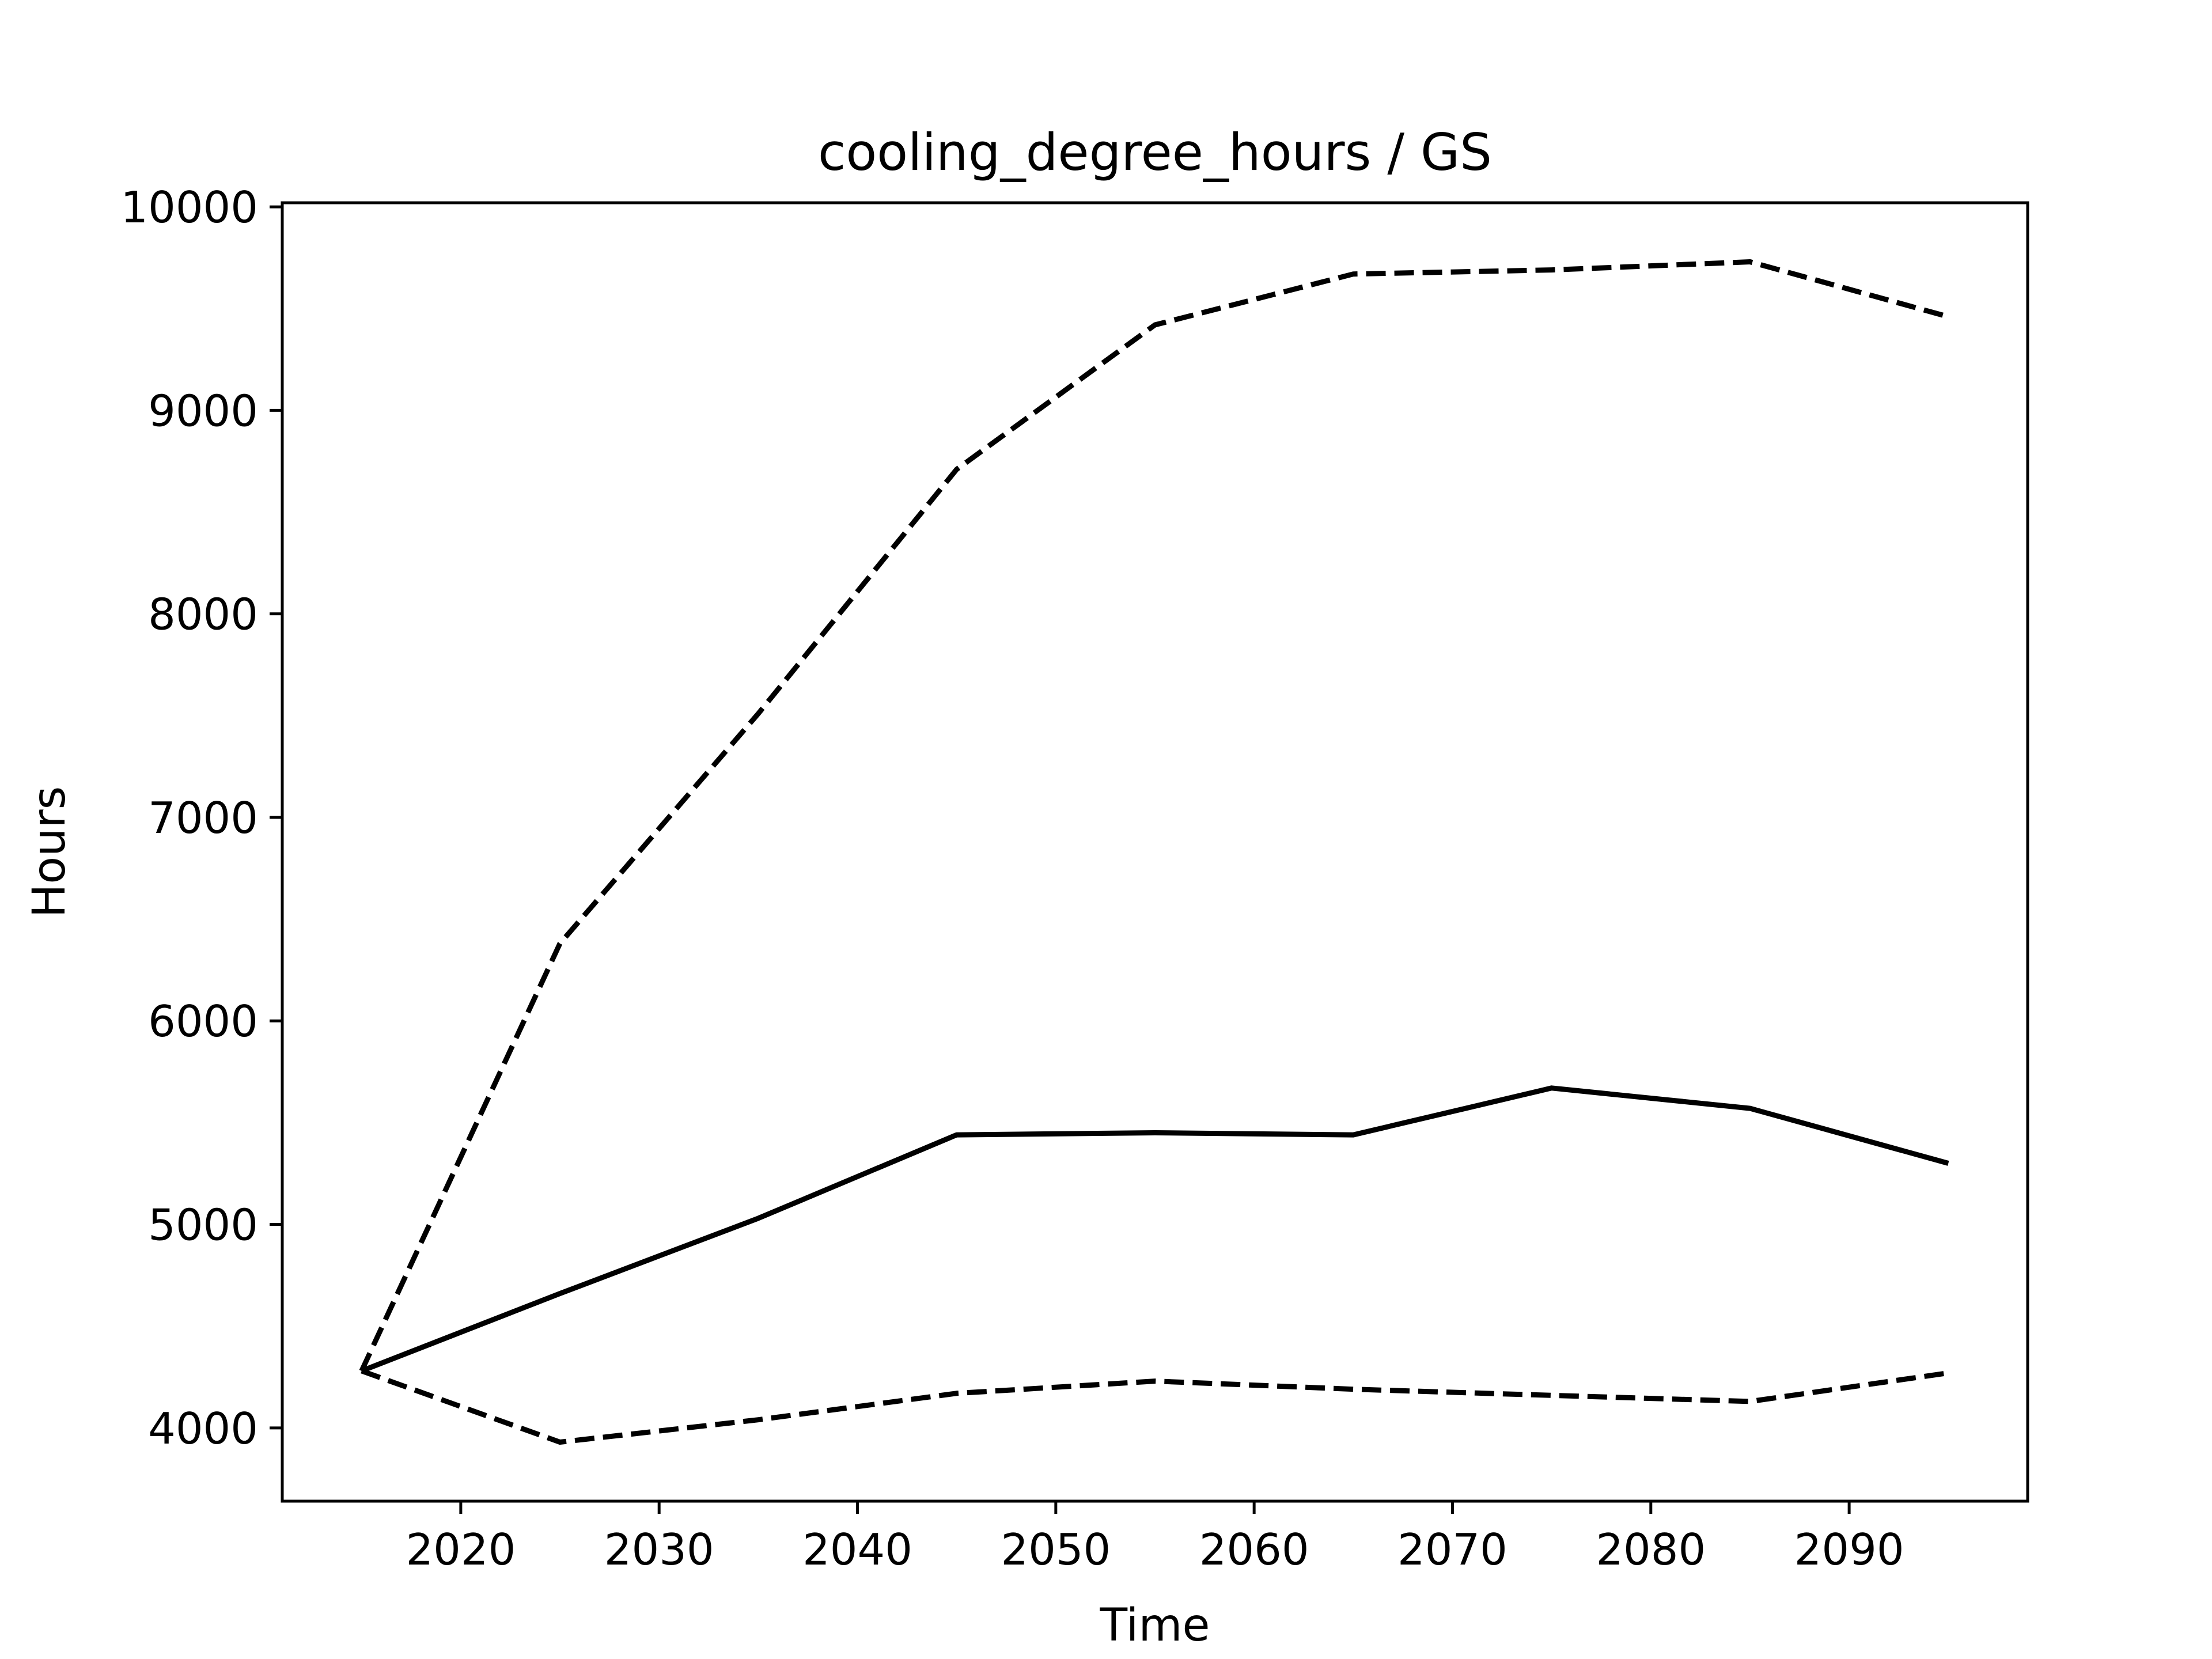 The width and height of the screenshot is (2212, 1659). I want to click on x-axis-label: Time, so click(1155, 1626).